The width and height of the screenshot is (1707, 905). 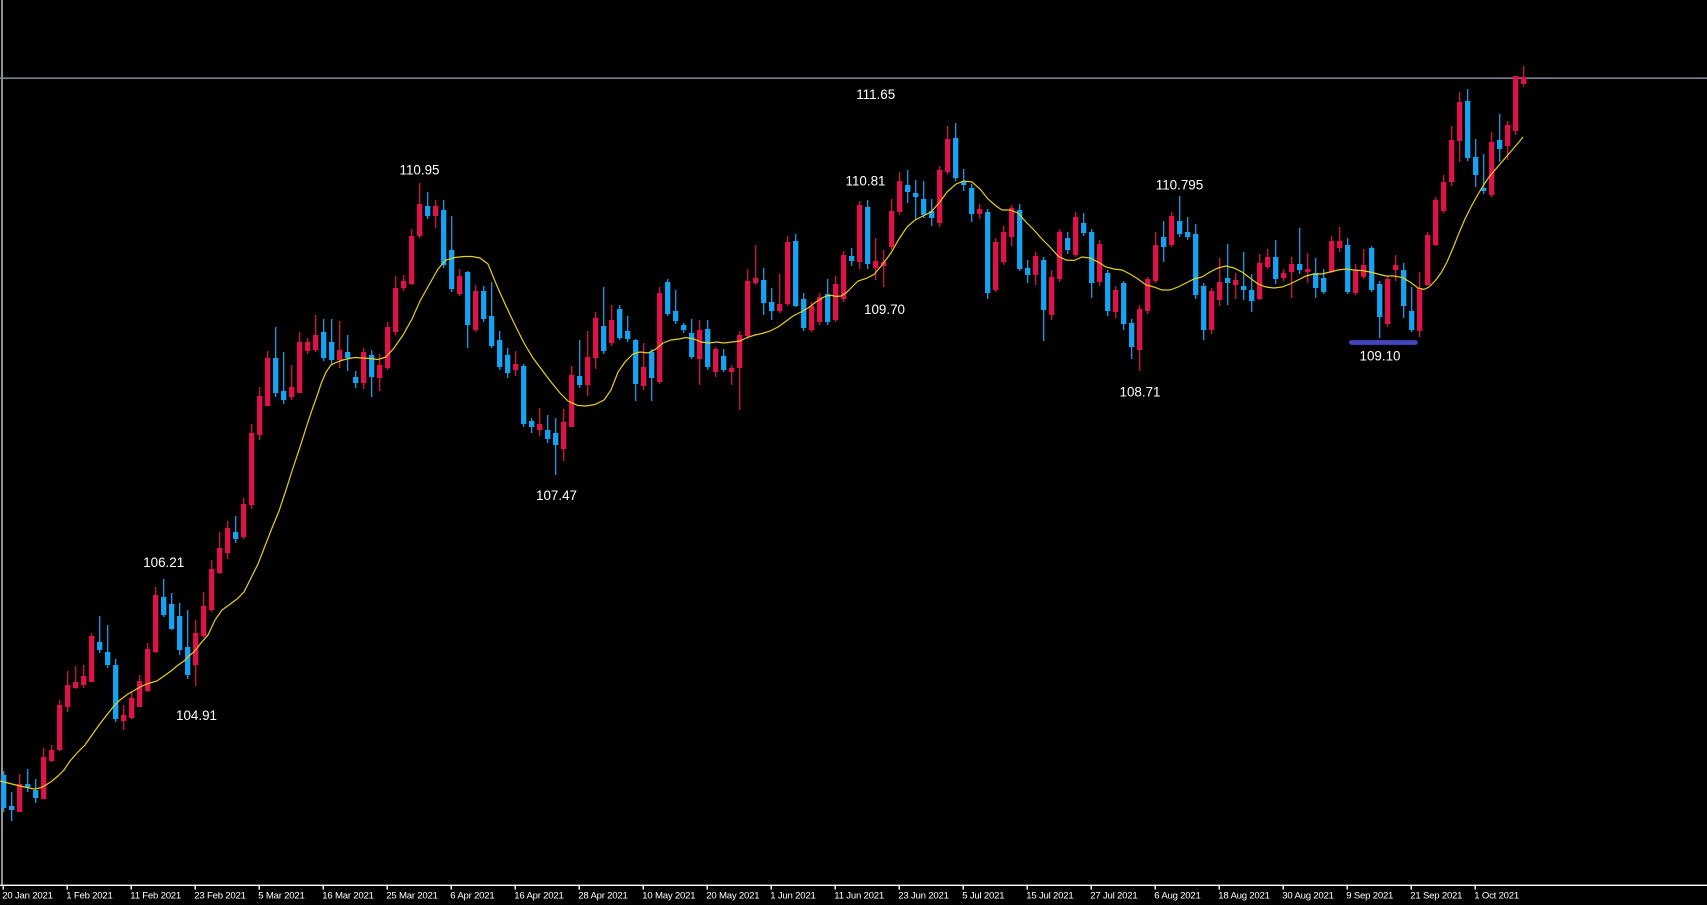 I want to click on svg-text: 23 Jun 2021, so click(x=923, y=896).